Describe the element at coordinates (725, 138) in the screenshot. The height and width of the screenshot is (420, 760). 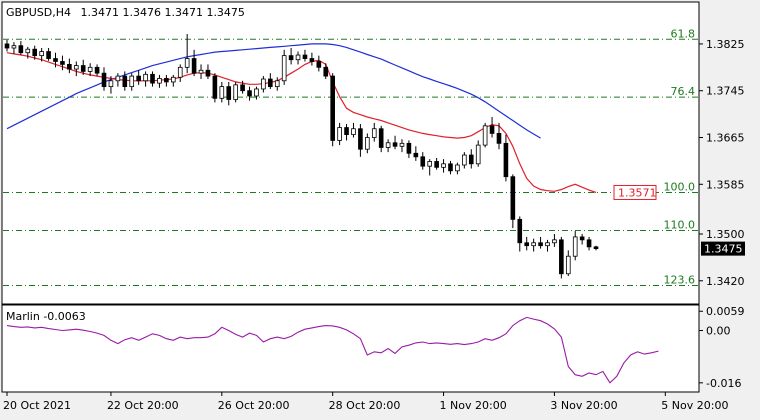
I see `price-tick-label-2: 1.3665` at that location.